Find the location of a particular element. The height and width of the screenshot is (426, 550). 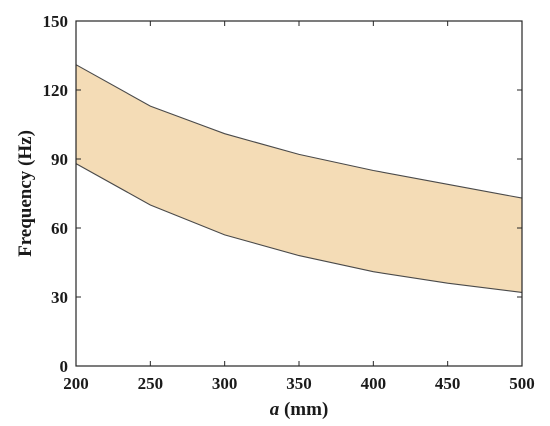

x-tick-label: 400 is located at coordinates (374, 383).